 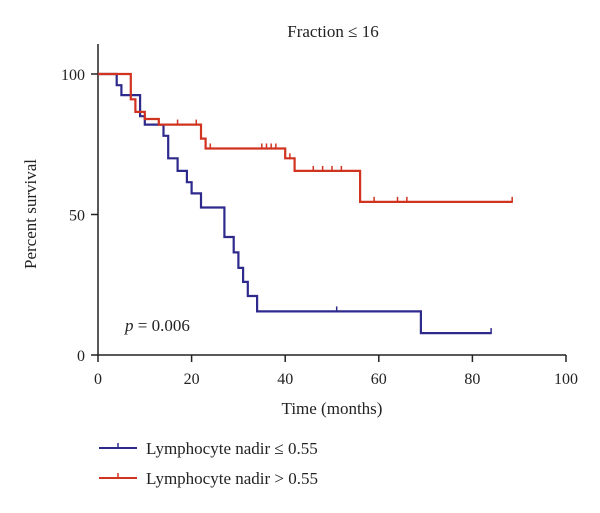 I want to click on y-tick-label: 100, so click(x=73, y=75).